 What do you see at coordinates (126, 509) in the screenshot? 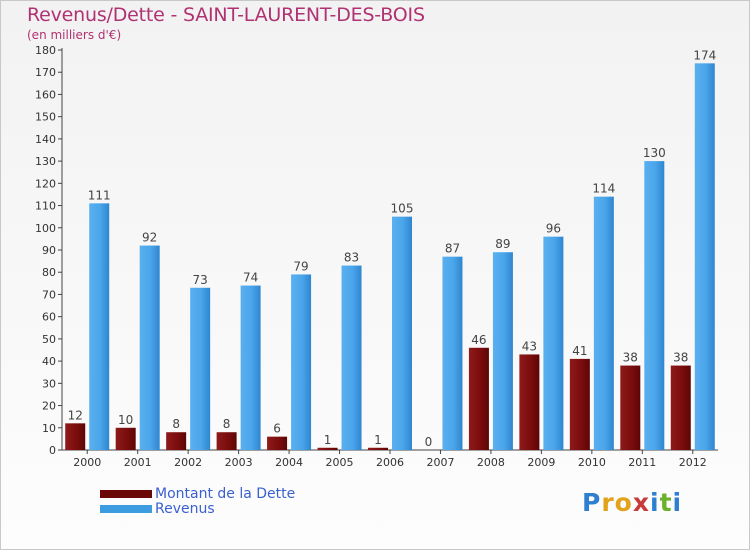
I see `legend-swatch-revenus` at bounding box center [126, 509].